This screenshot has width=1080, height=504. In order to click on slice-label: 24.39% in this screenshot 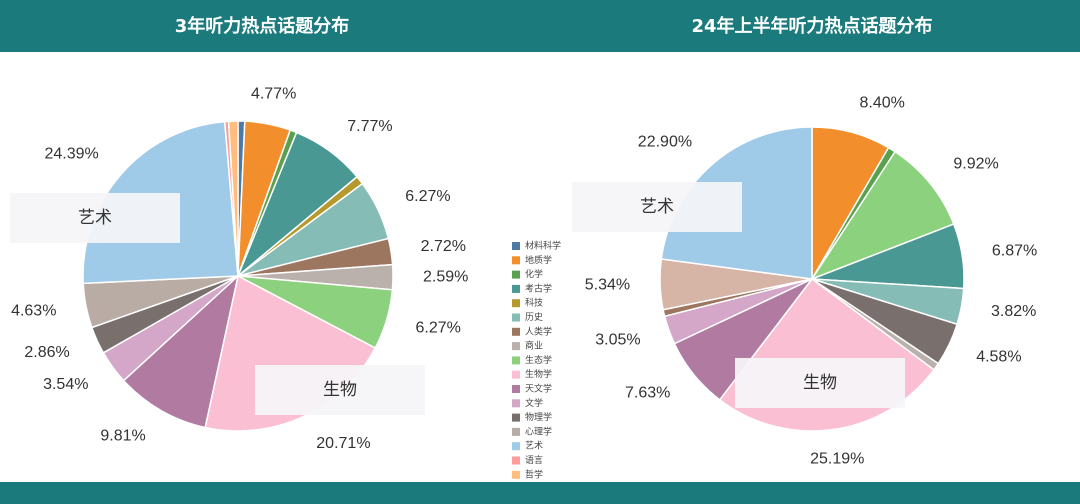, I will do `click(71, 153)`.